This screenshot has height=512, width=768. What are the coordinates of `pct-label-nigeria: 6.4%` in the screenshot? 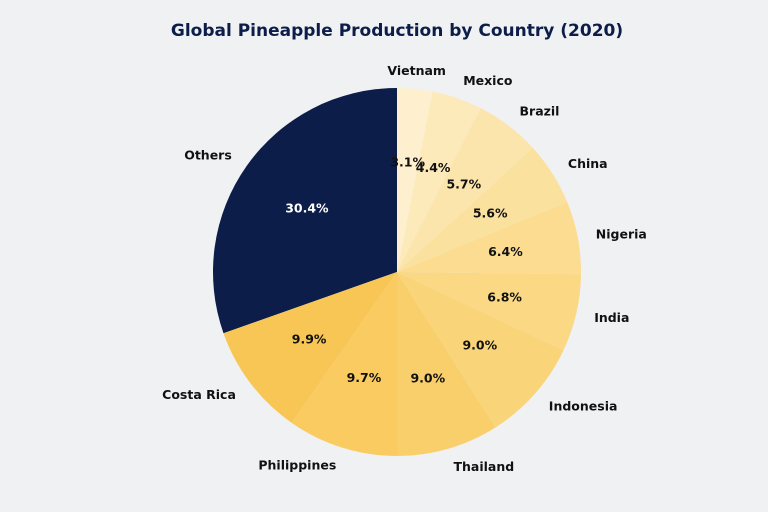 It's located at (505, 251).